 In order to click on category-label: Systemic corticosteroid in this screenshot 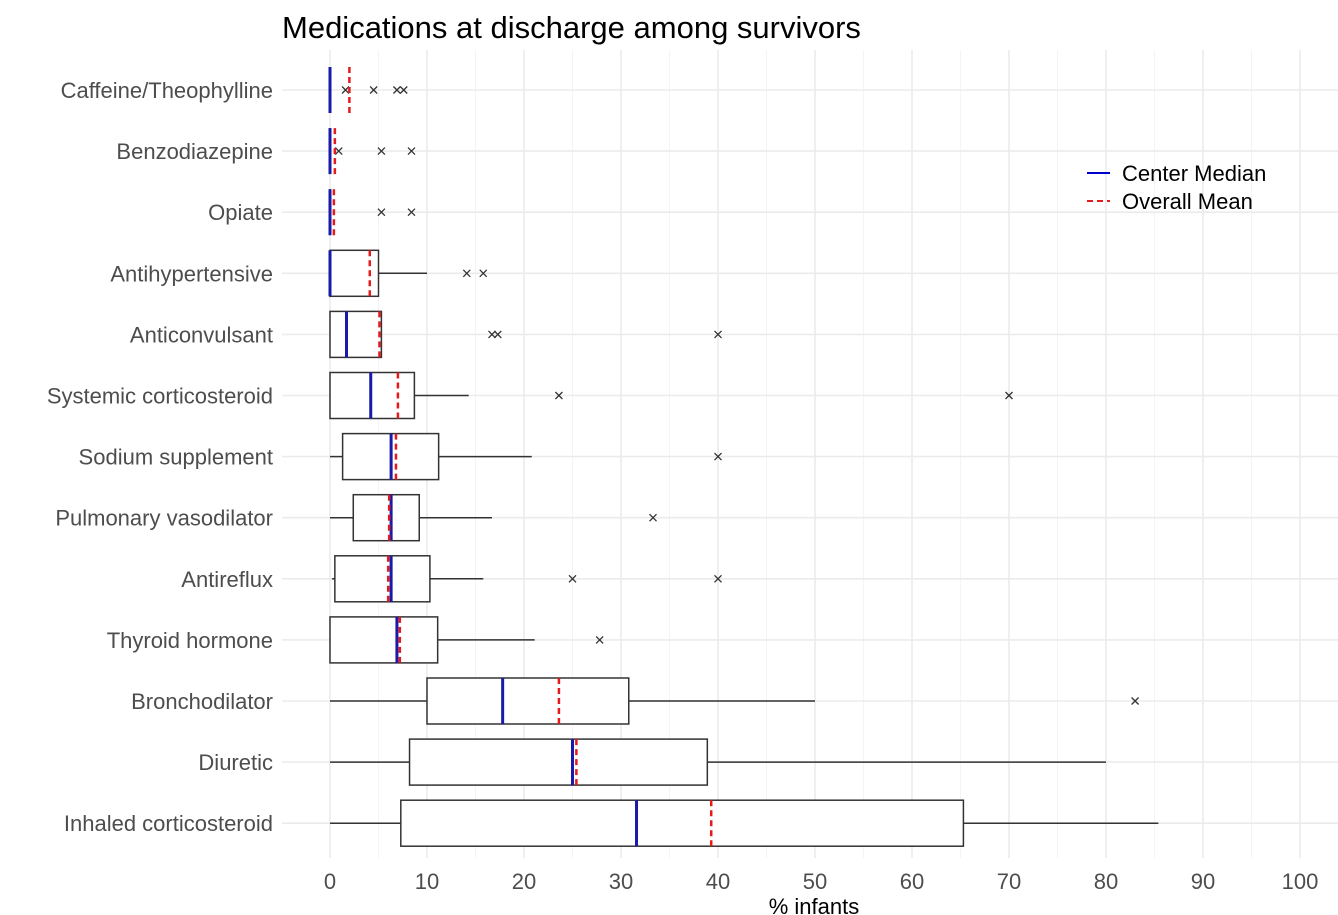, I will do `click(160, 396)`.